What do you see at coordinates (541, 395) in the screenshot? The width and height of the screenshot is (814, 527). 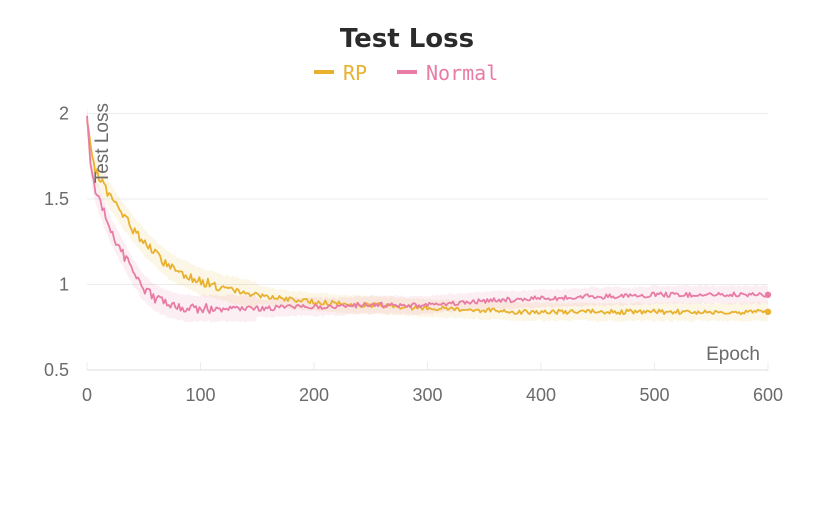 I see `x-tick-label: 400` at bounding box center [541, 395].